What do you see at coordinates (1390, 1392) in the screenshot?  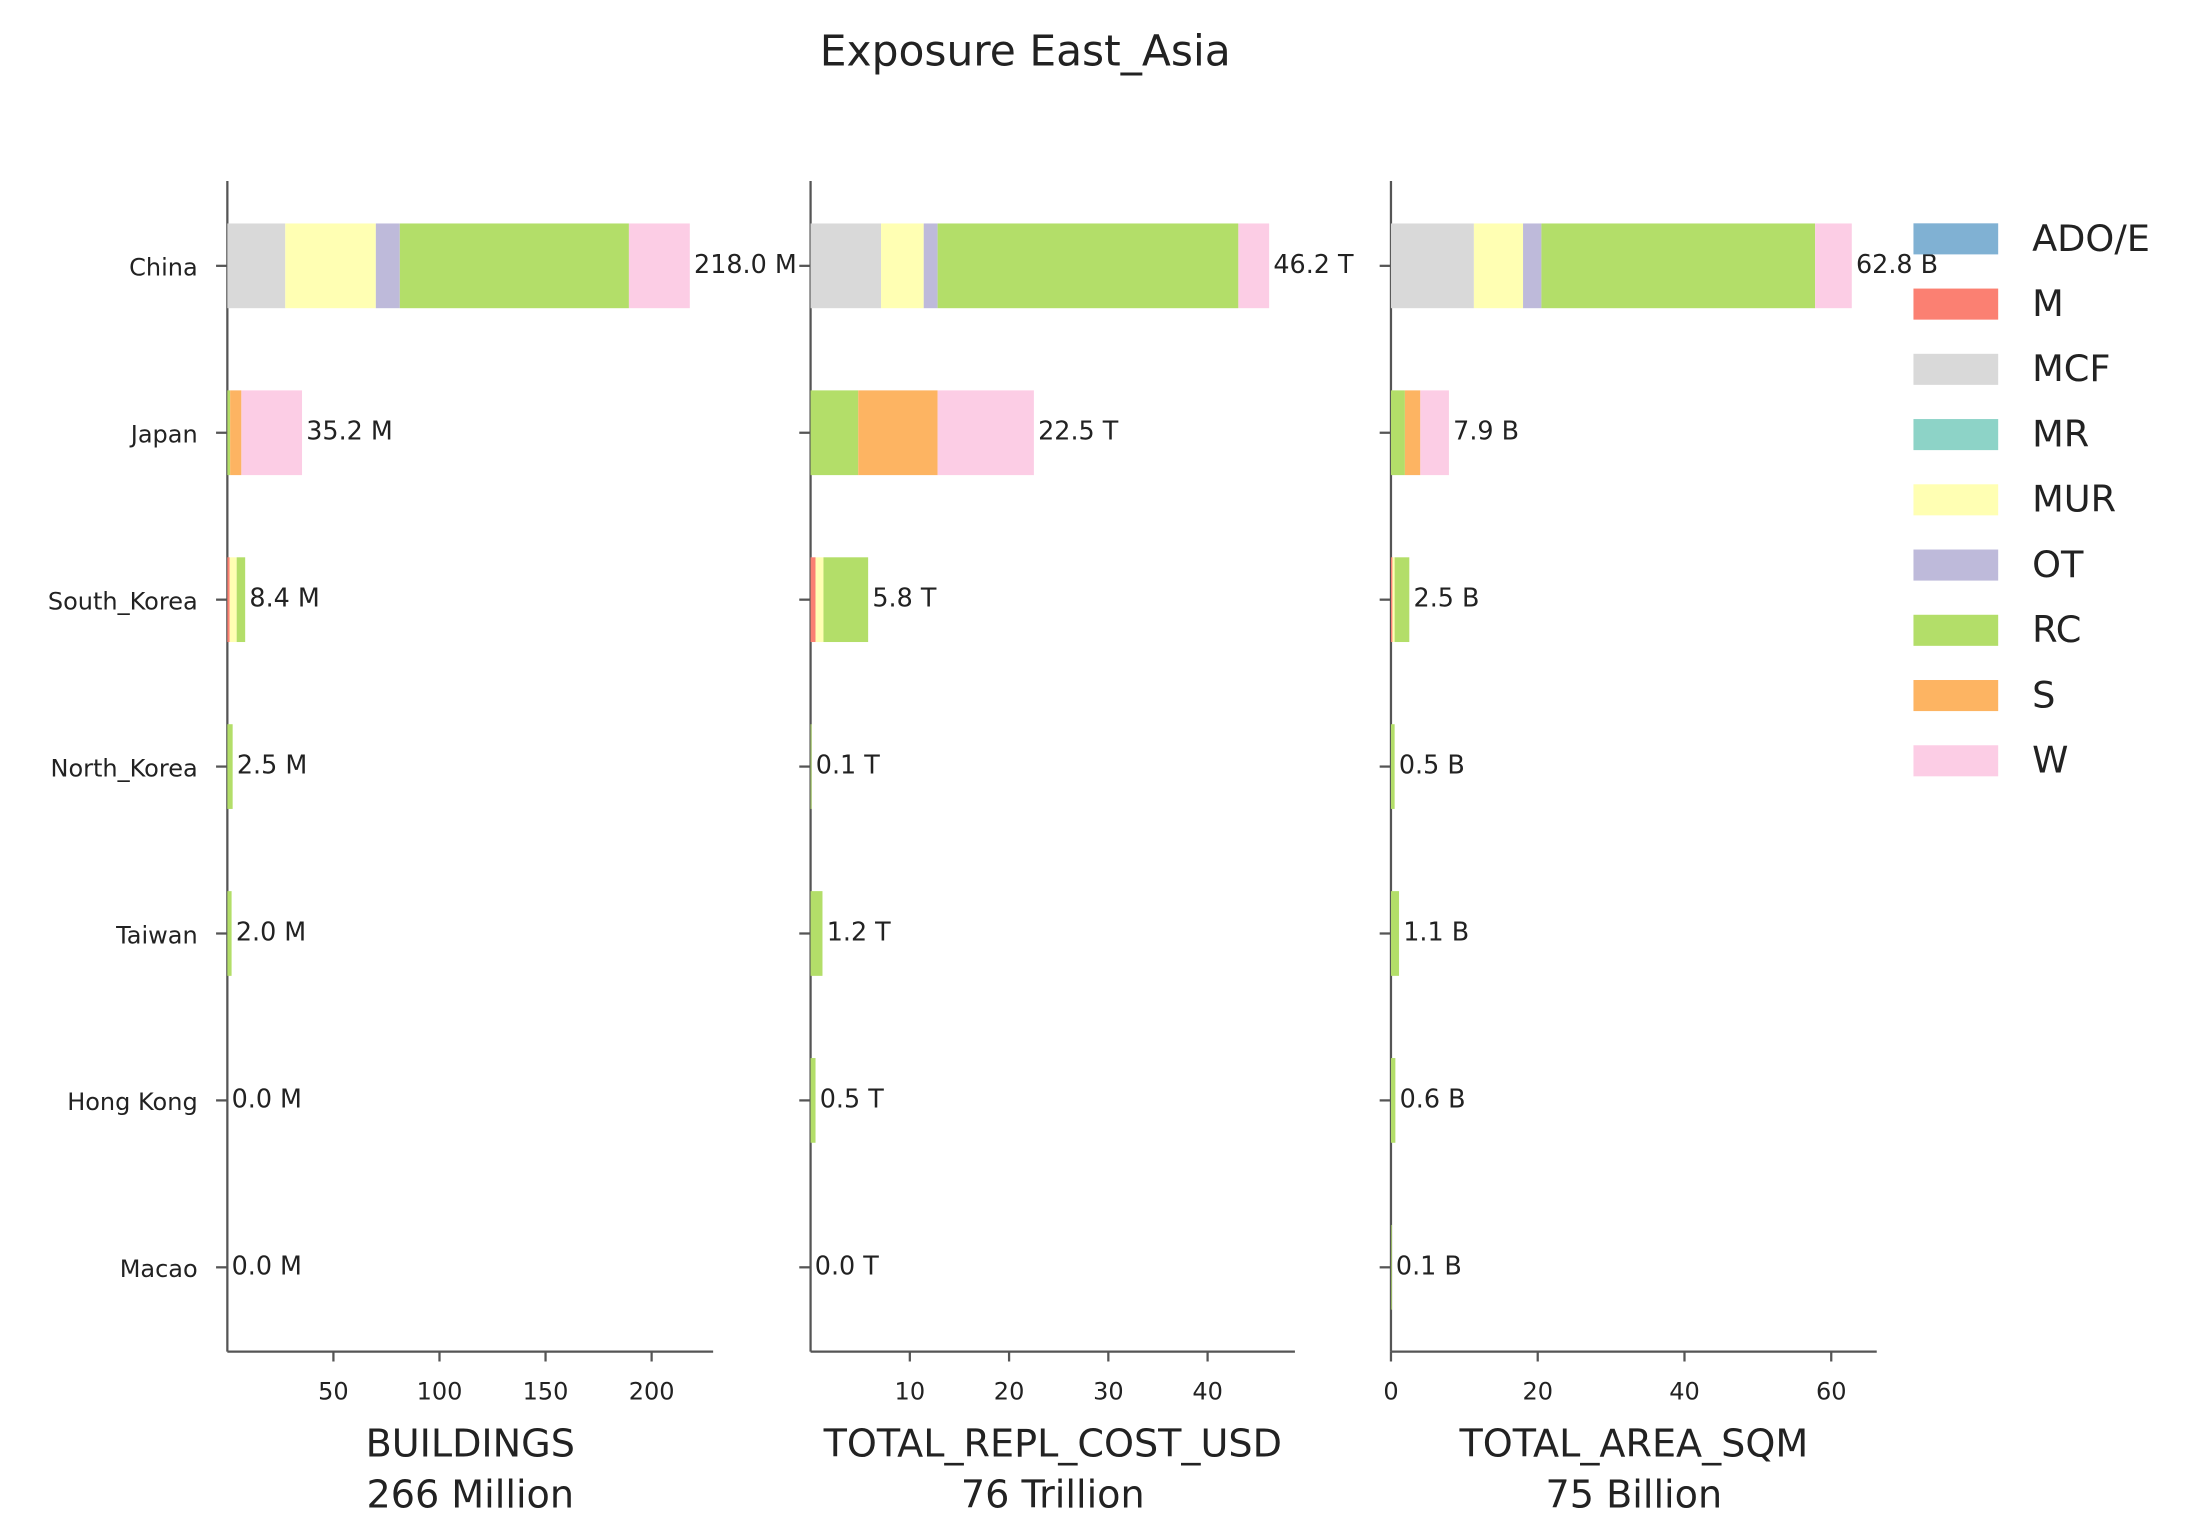 I see `x-tick-label: 0` at bounding box center [1390, 1392].